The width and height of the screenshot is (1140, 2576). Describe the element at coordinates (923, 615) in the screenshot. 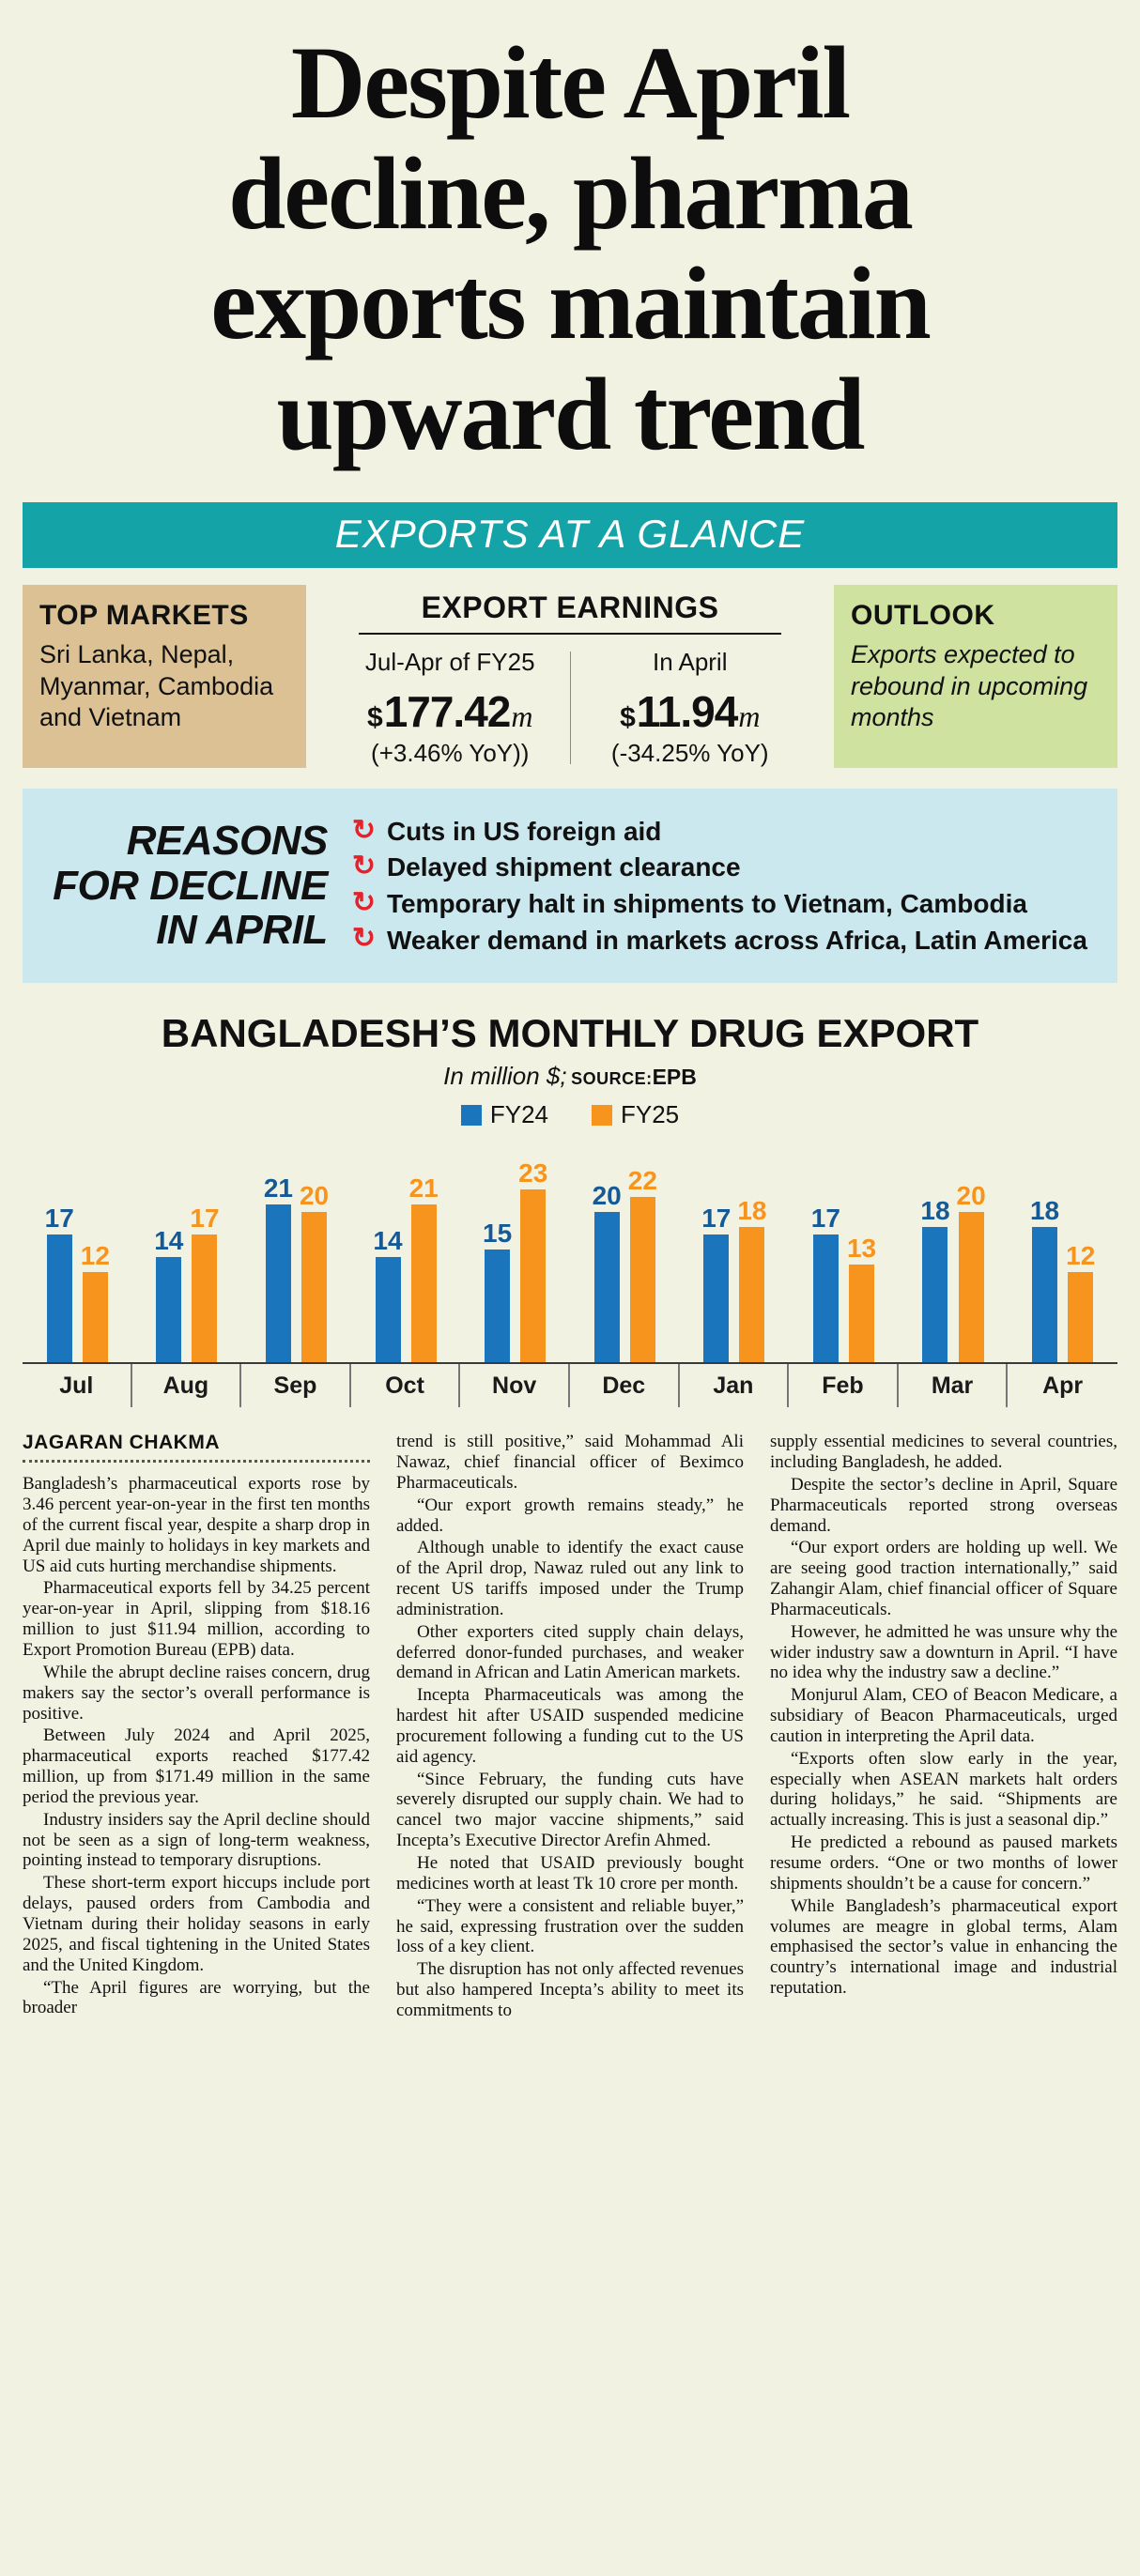

I see `outlook-title: OUTLOOK` at that location.